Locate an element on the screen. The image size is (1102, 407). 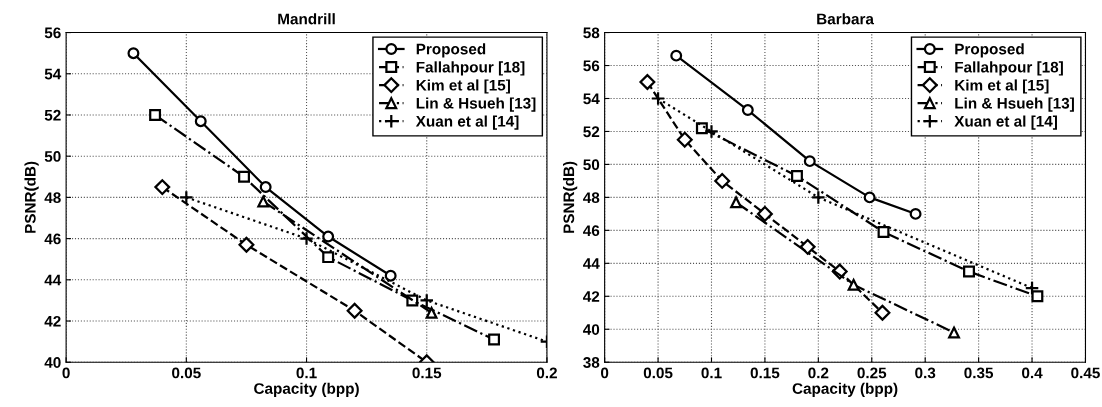
y-tick-label: 38 is located at coordinates (591, 362).